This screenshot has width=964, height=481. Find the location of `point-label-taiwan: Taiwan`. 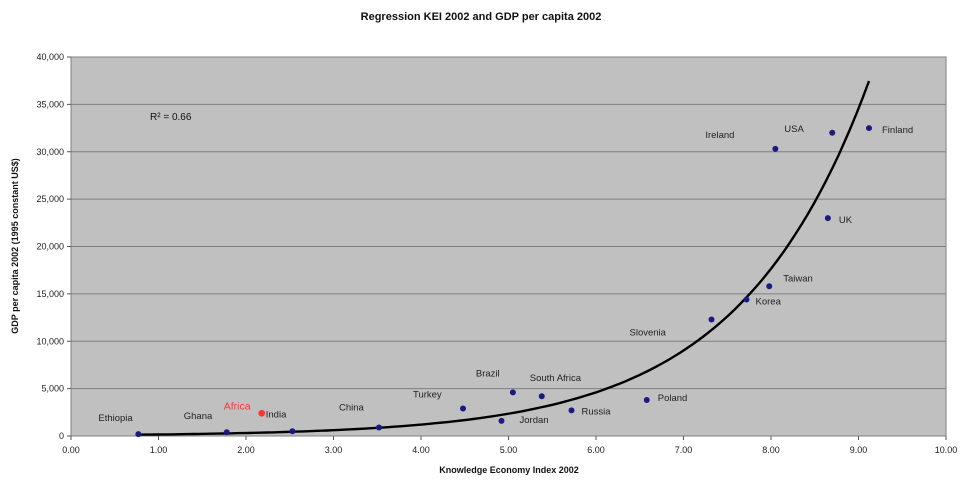

point-label-taiwan: Taiwan is located at coordinates (798, 278).